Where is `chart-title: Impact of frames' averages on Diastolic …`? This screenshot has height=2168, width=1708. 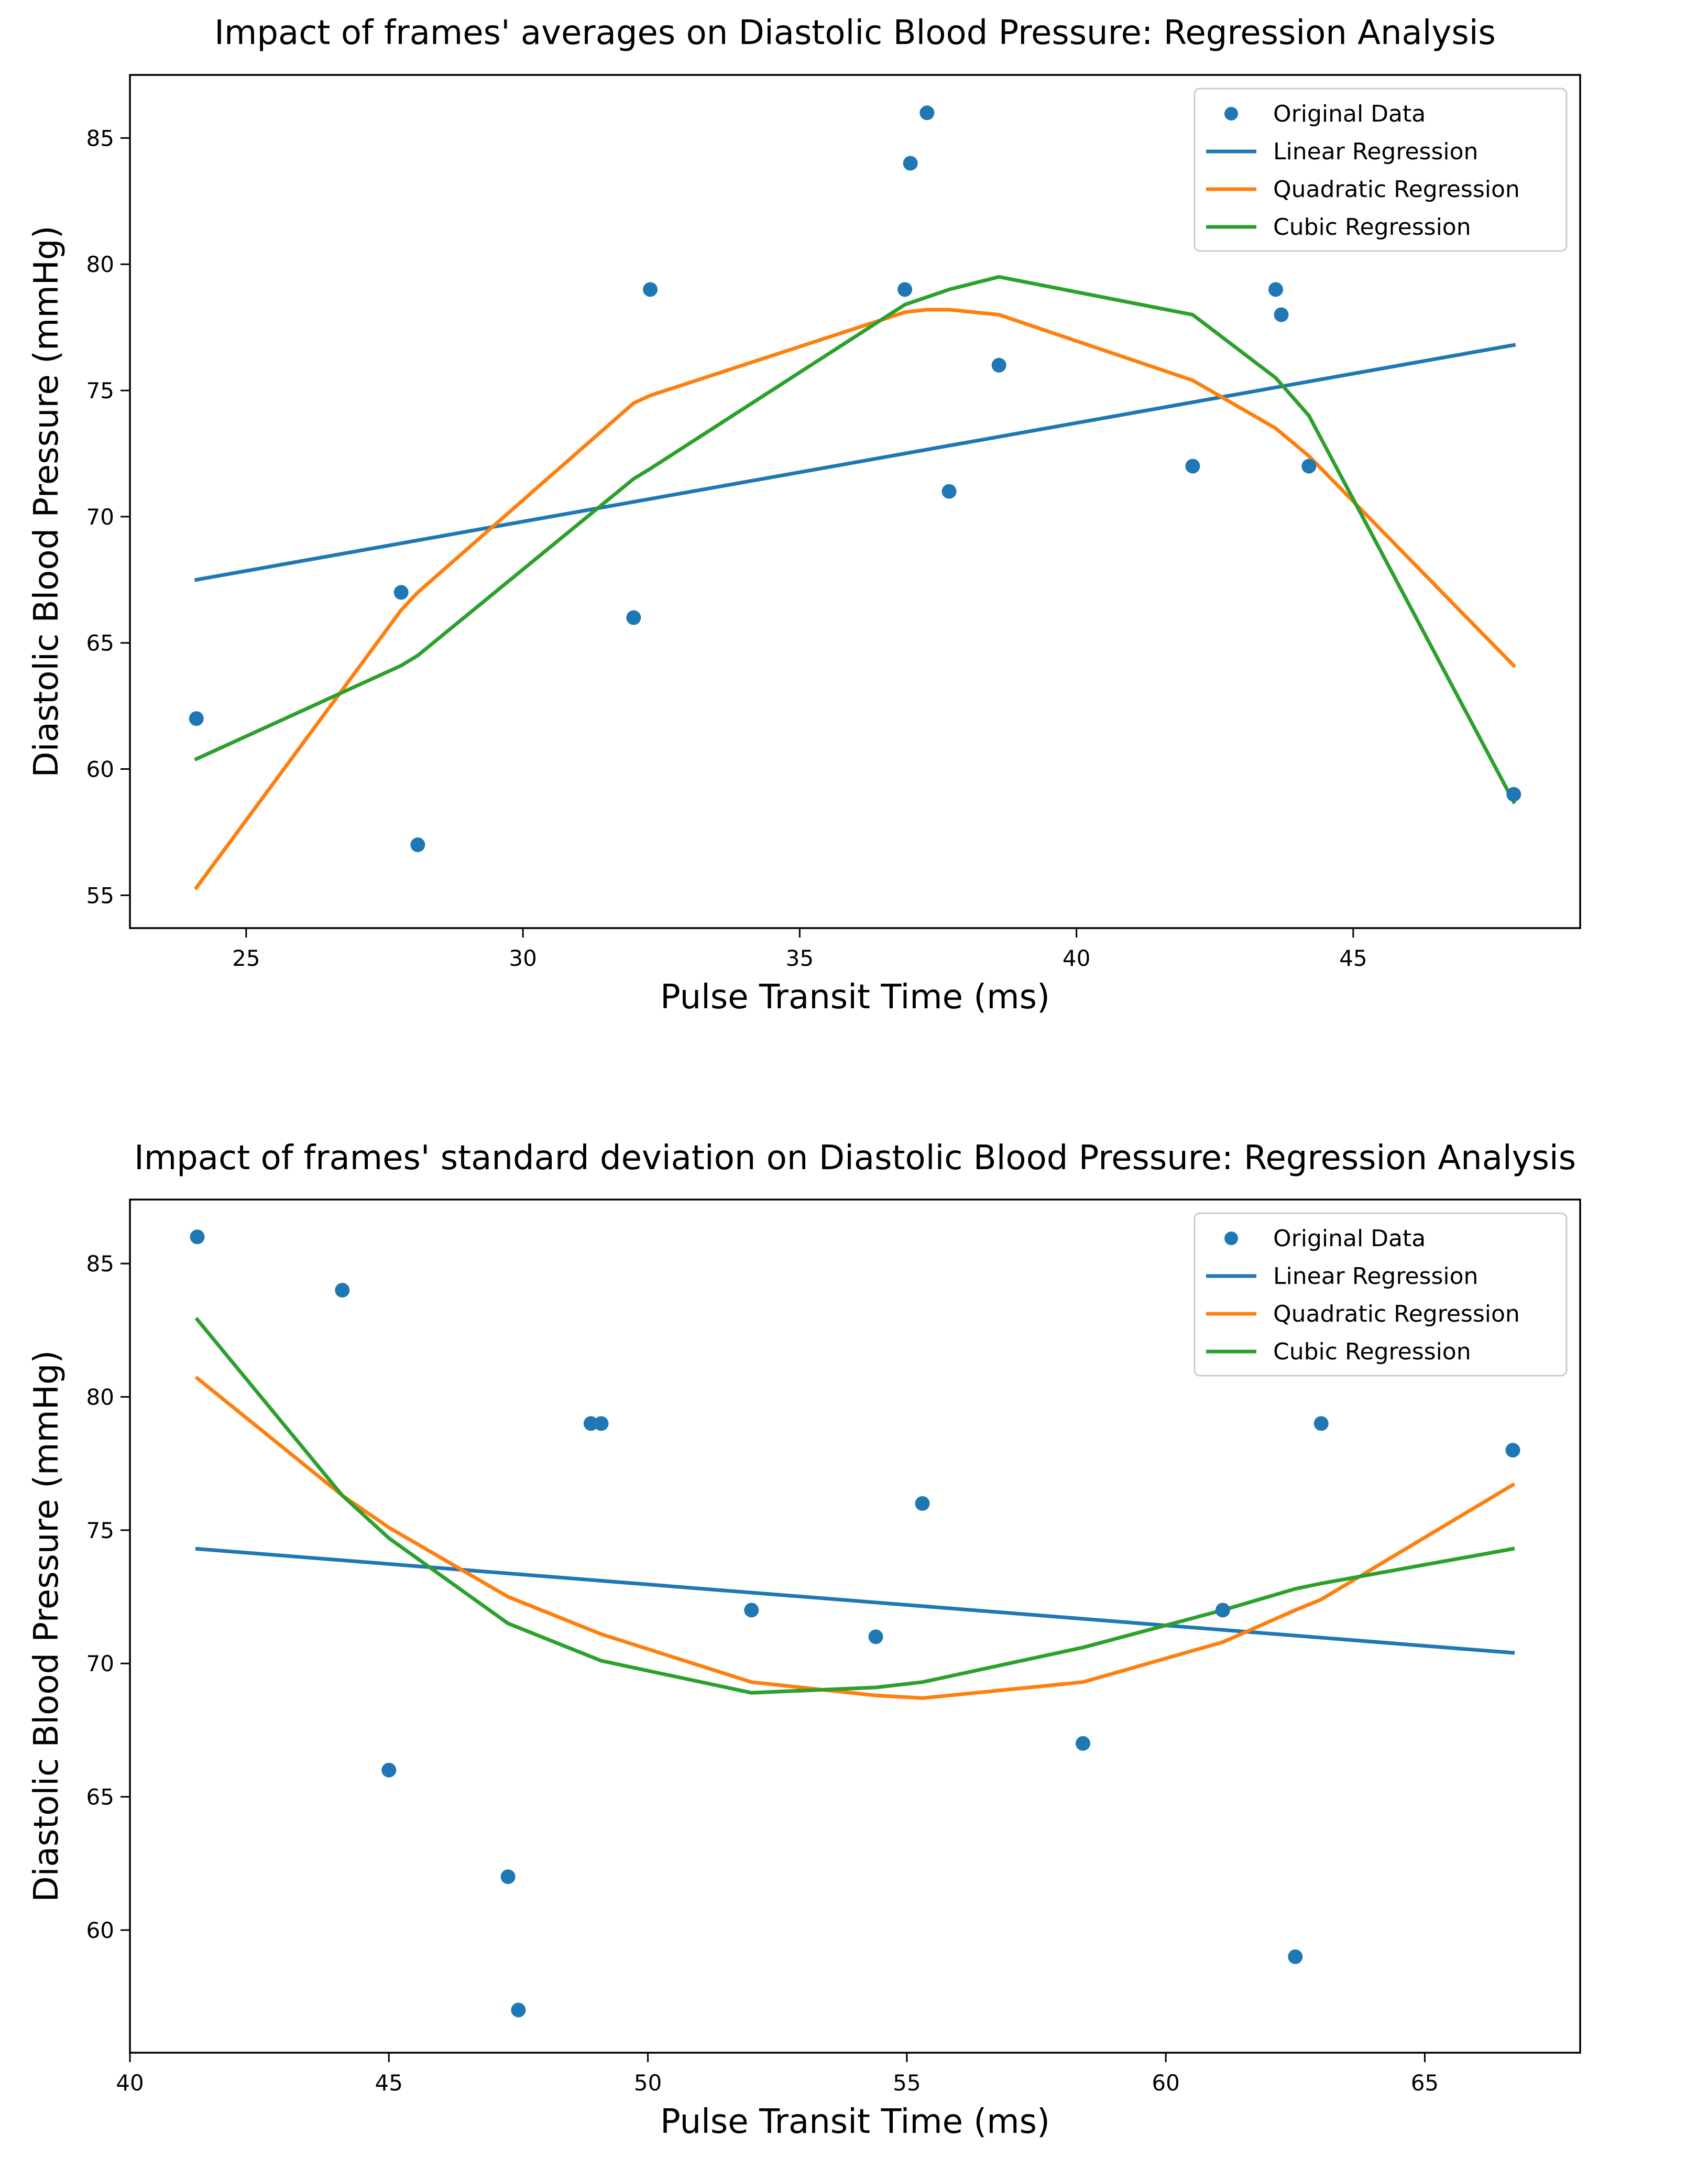 chart-title: Impact of frames' averages on Diastolic … is located at coordinates (855, 33).